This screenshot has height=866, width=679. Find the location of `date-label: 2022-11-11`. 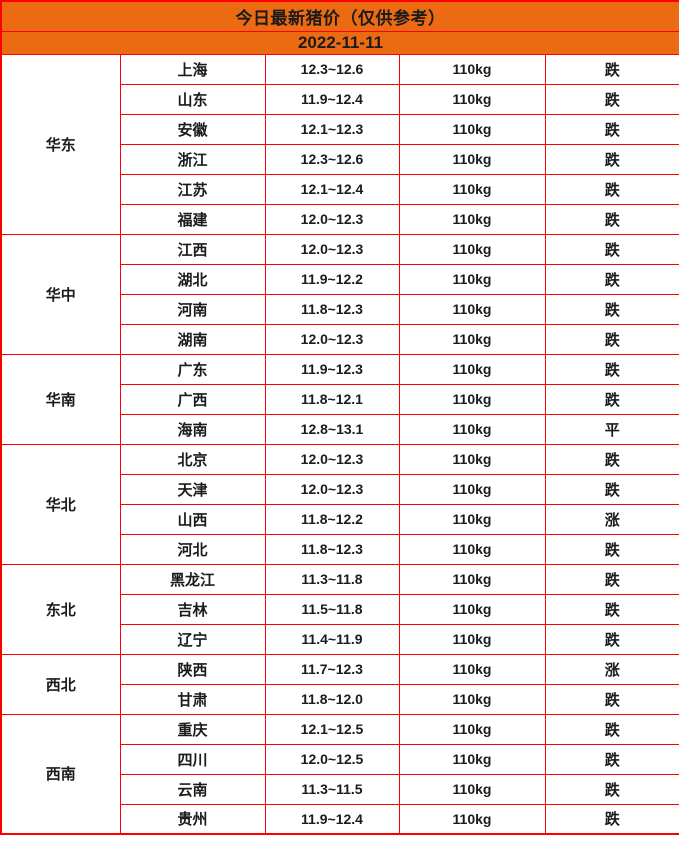

date-label: 2022-11-11 is located at coordinates (339, 42).